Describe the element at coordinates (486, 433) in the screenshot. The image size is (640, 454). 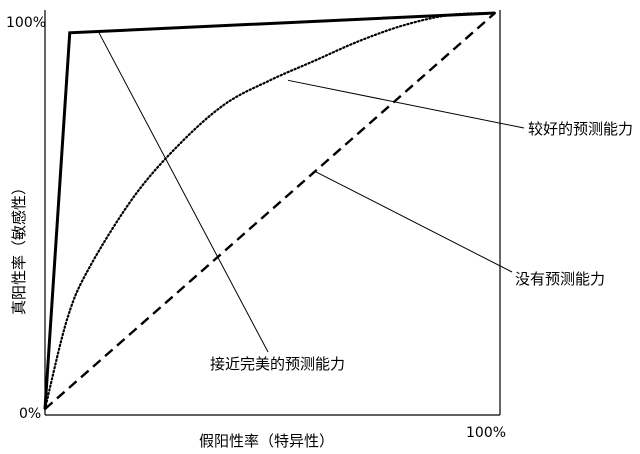
I see `x-tick-label-right: 100%` at that location.